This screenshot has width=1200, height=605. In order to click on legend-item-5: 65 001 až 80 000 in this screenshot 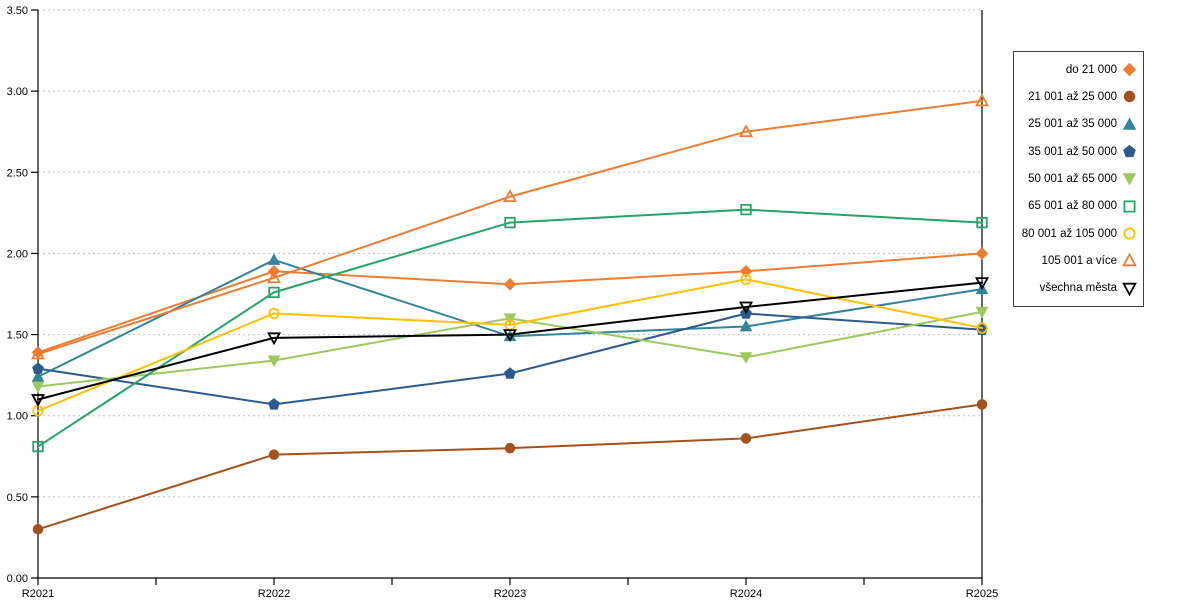, I will do `click(1076, 206)`.